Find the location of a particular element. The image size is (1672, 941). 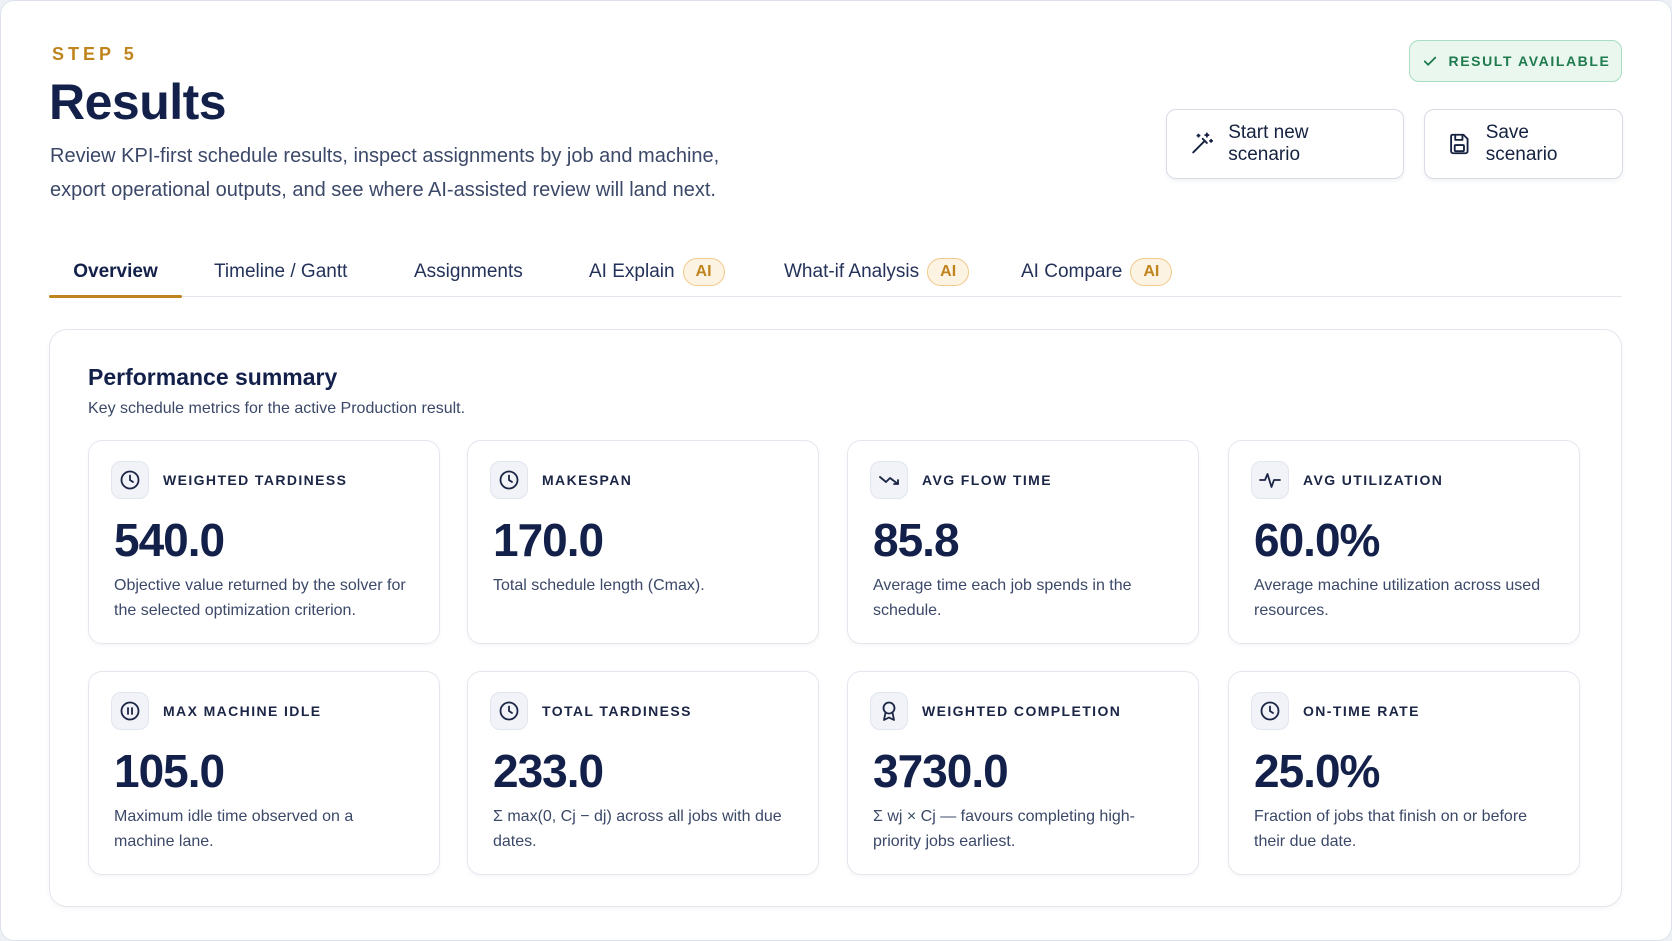

activity-icon is located at coordinates (1270, 480).